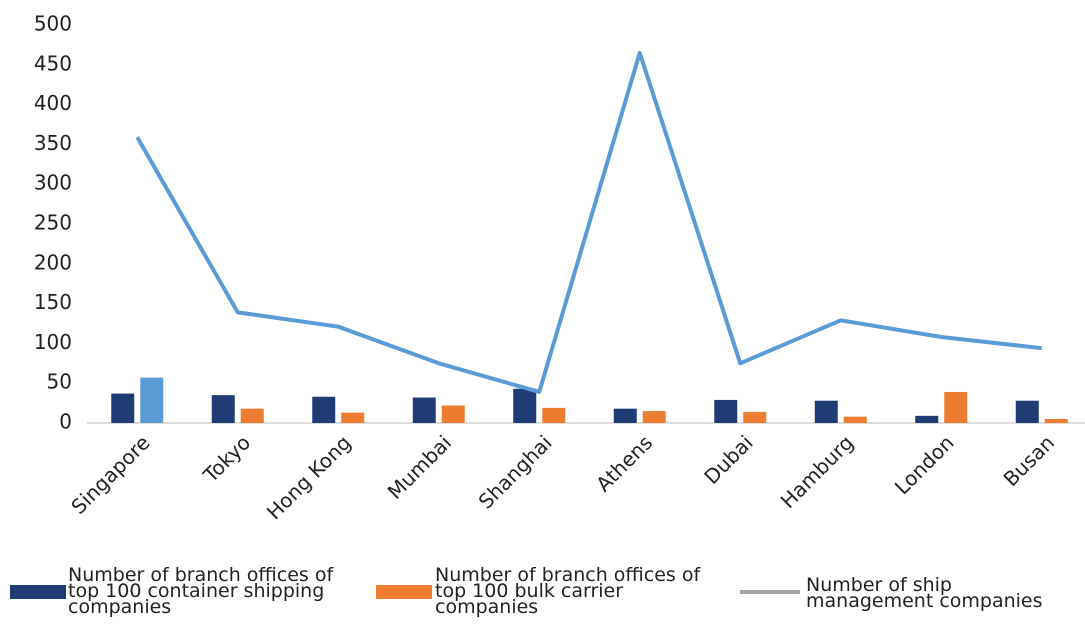 The width and height of the screenshot is (1085, 624). What do you see at coordinates (226, 458) in the screenshot?
I see `x-tick-label: Tokyo` at bounding box center [226, 458].